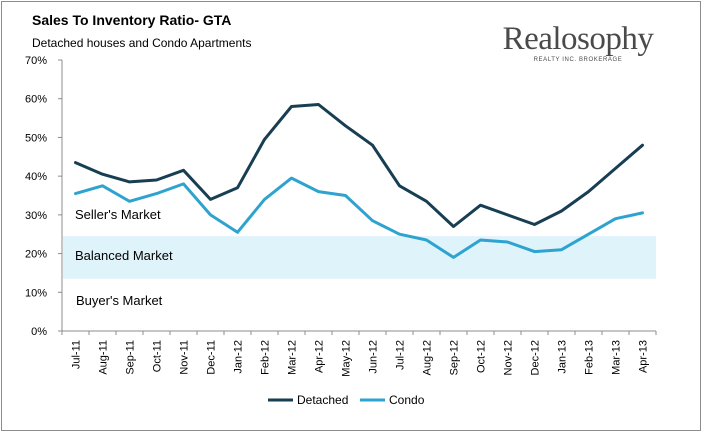  What do you see at coordinates (39, 332) in the screenshot?
I see `y-tick-label: 0%` at bounding box center [39, 332].